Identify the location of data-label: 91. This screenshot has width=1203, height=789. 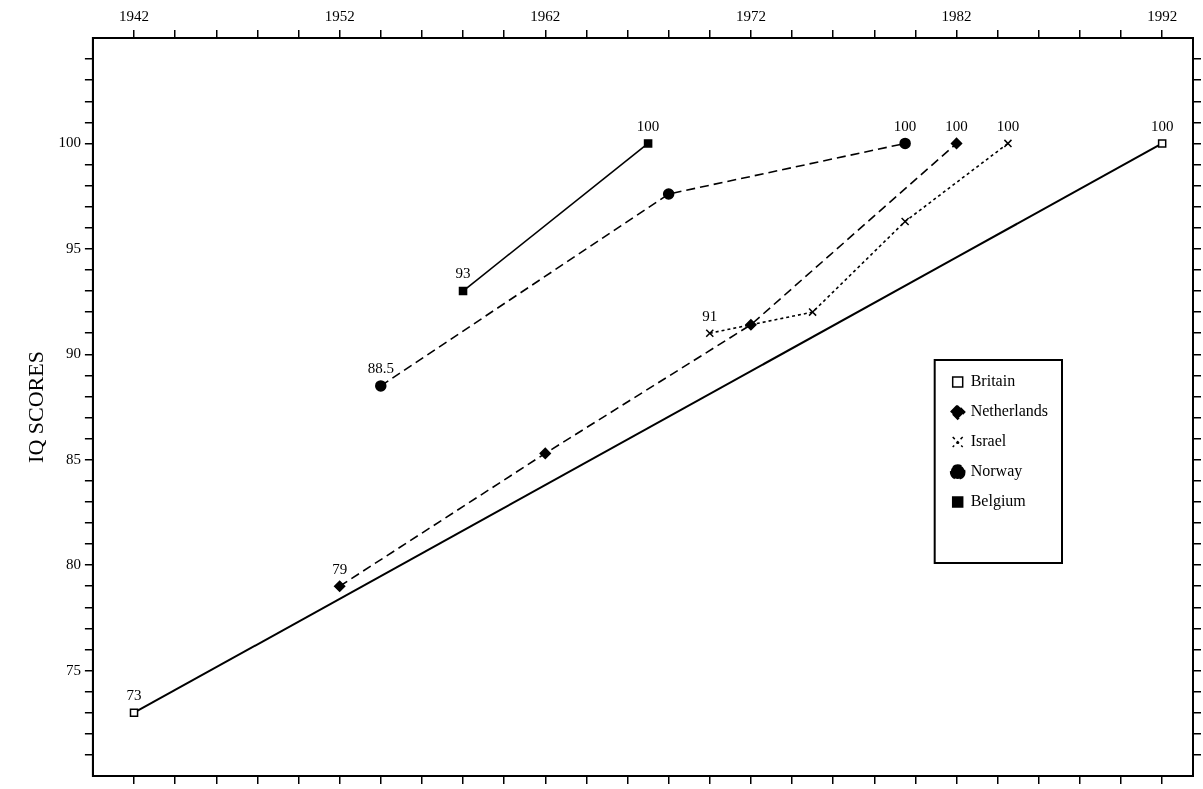
(710, 315).